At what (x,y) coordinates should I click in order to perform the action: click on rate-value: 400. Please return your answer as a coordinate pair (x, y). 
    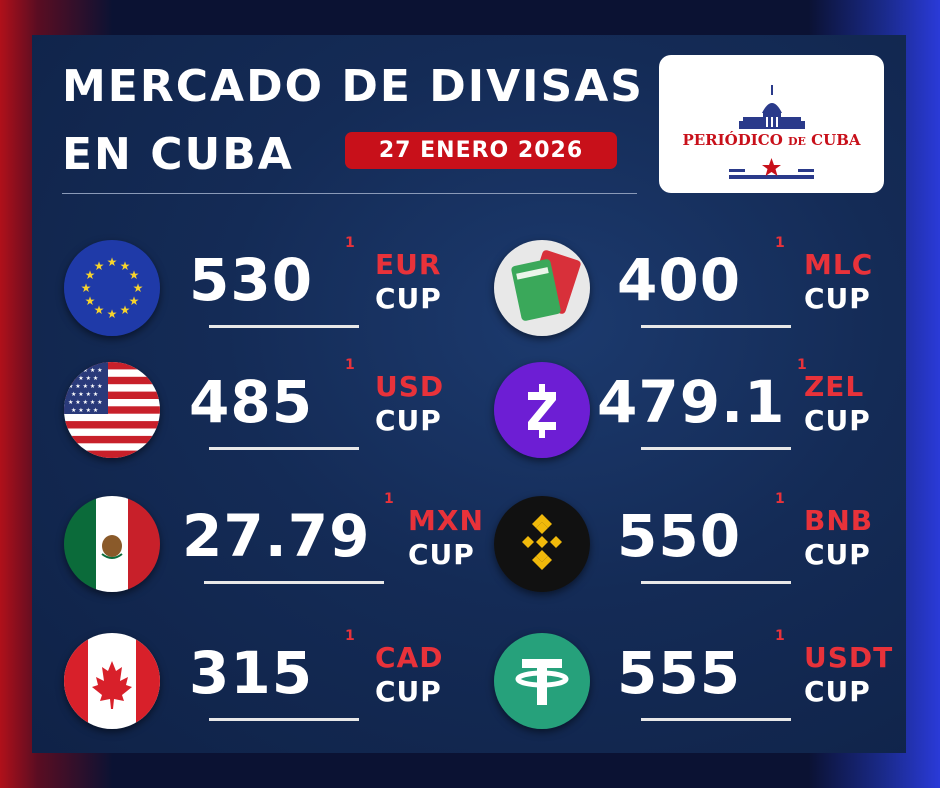
    Looking at the image, I should click on (679, 280).